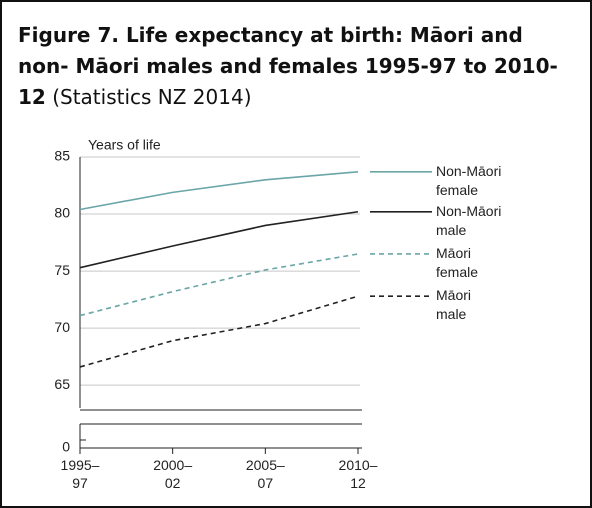  What do you see at coordinates (62, 327) in the screenshot?
I see `y-tick-label: 70` at bounding box center [62, 327].